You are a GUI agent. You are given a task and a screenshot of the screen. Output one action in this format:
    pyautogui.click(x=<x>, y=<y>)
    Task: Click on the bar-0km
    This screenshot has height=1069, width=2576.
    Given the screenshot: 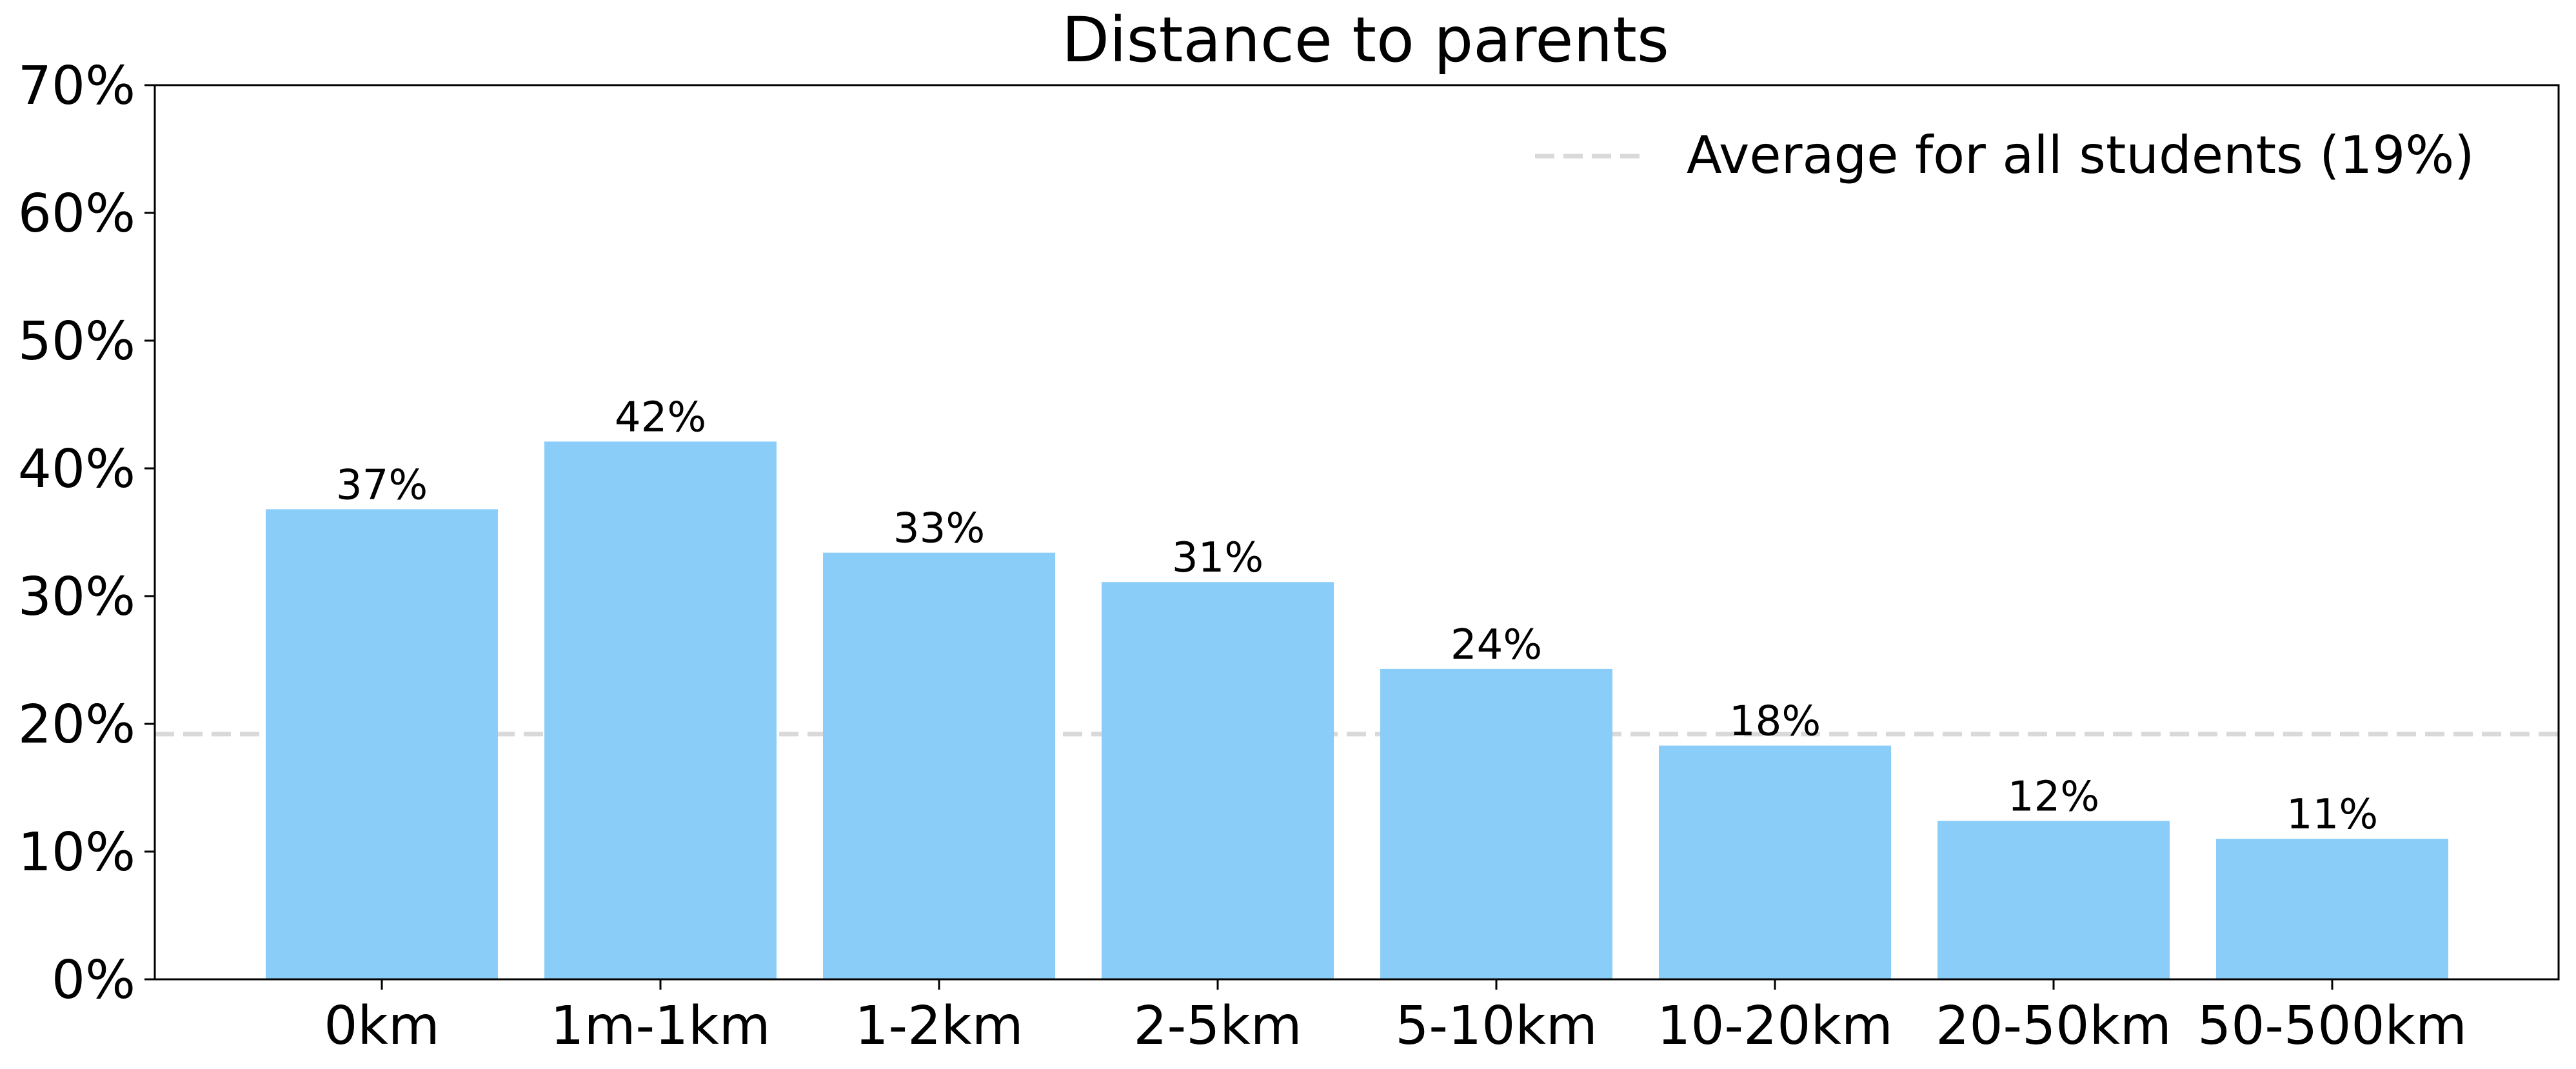 What is the action you would take?
    pyautogui.click(x=382, y=744)
    